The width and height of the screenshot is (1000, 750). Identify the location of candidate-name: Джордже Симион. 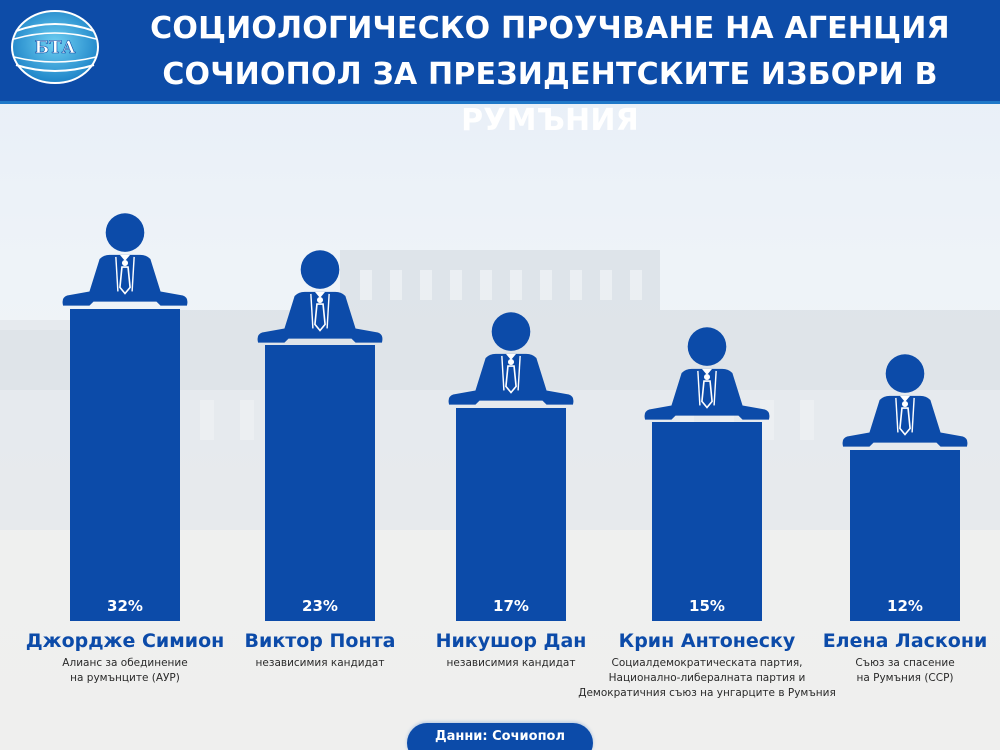
(125, 641).